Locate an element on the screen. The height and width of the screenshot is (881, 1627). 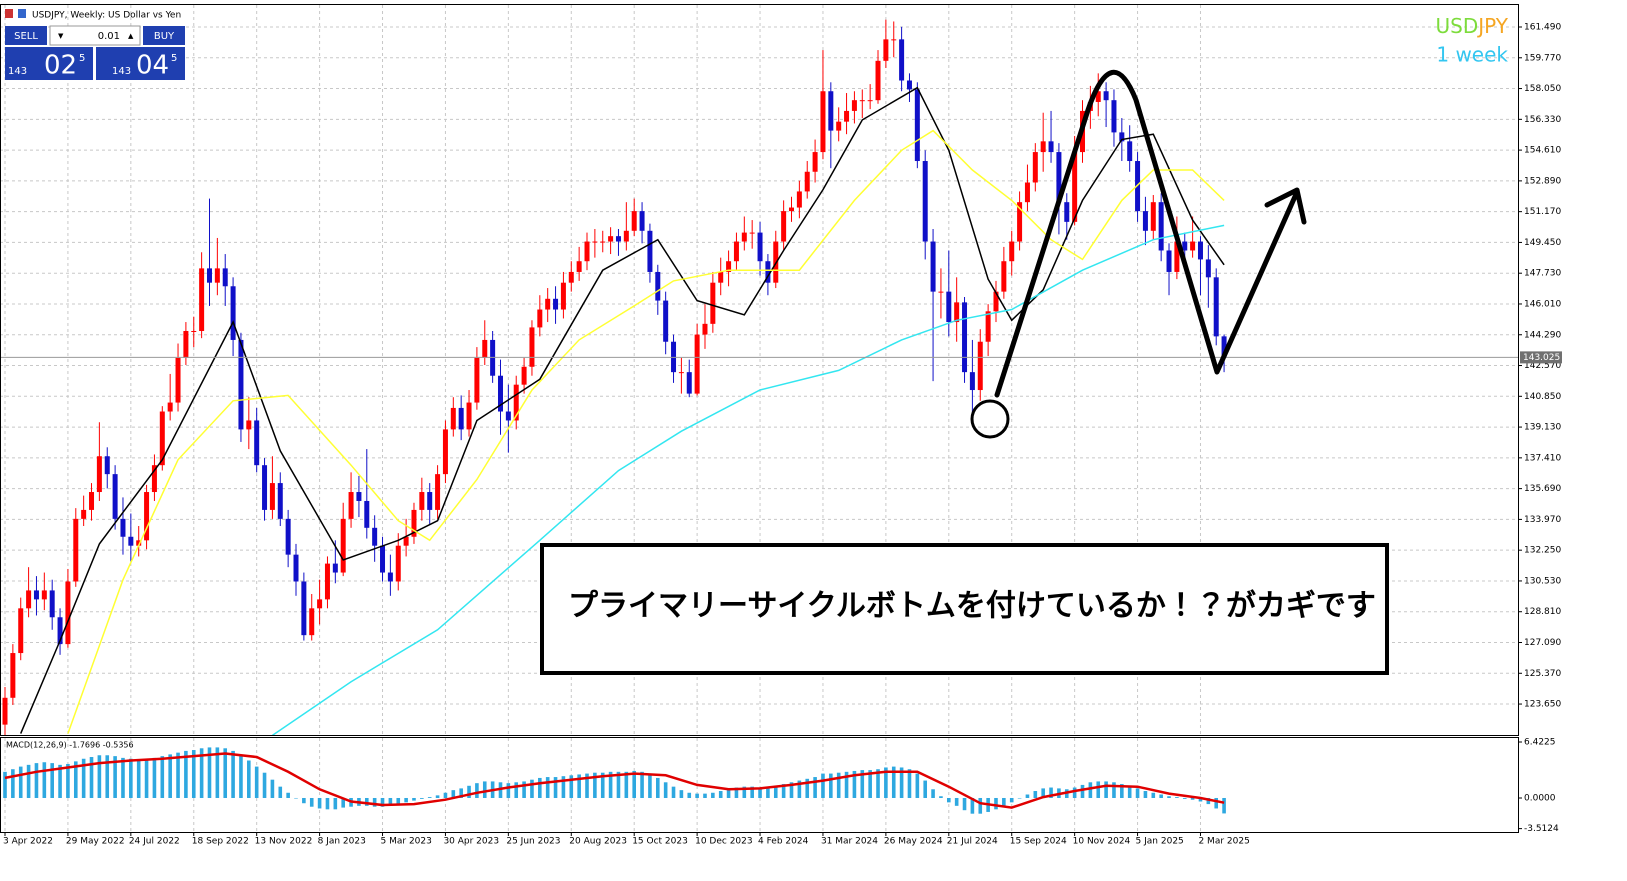
y-tick-label: 133.970 is located at coordinates (1542, 520).